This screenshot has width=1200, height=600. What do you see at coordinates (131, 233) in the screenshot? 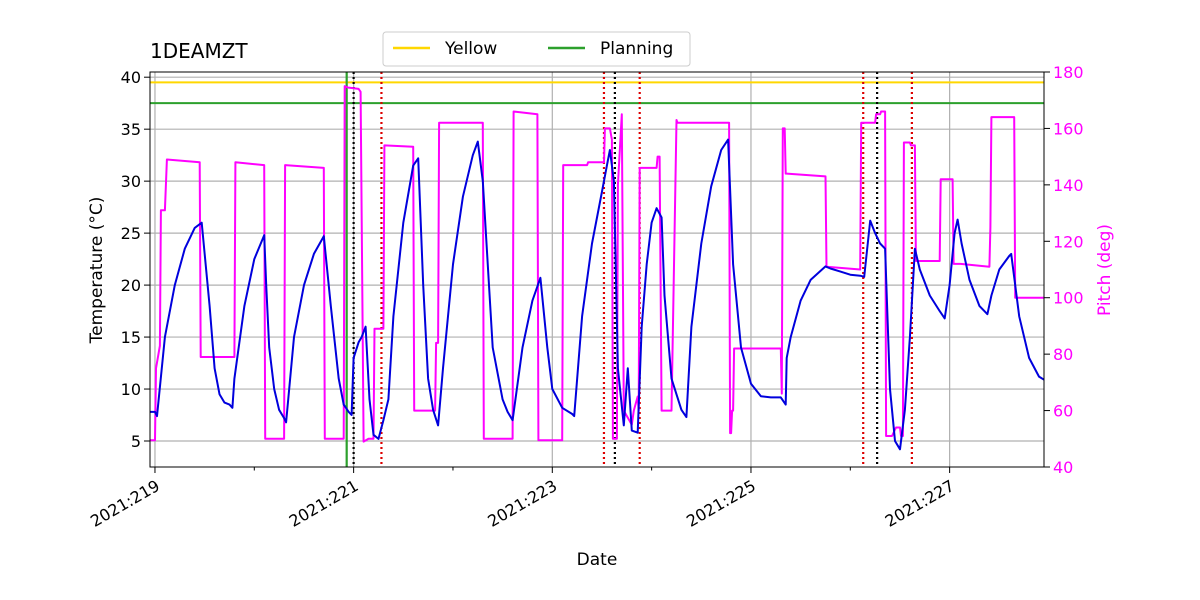
I see `y-tick-label: 25` at bounding box center [131, 233].